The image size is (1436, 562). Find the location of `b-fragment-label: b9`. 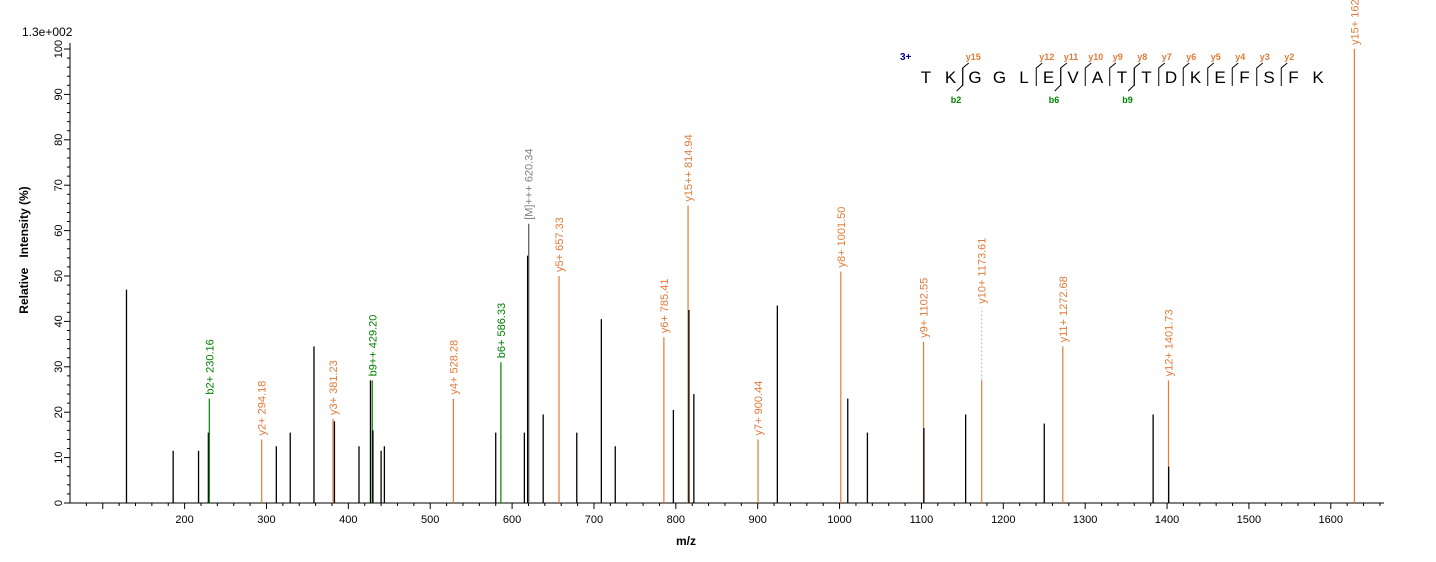

b-fragment-label: b9 is located at coordinates (1127, 100).